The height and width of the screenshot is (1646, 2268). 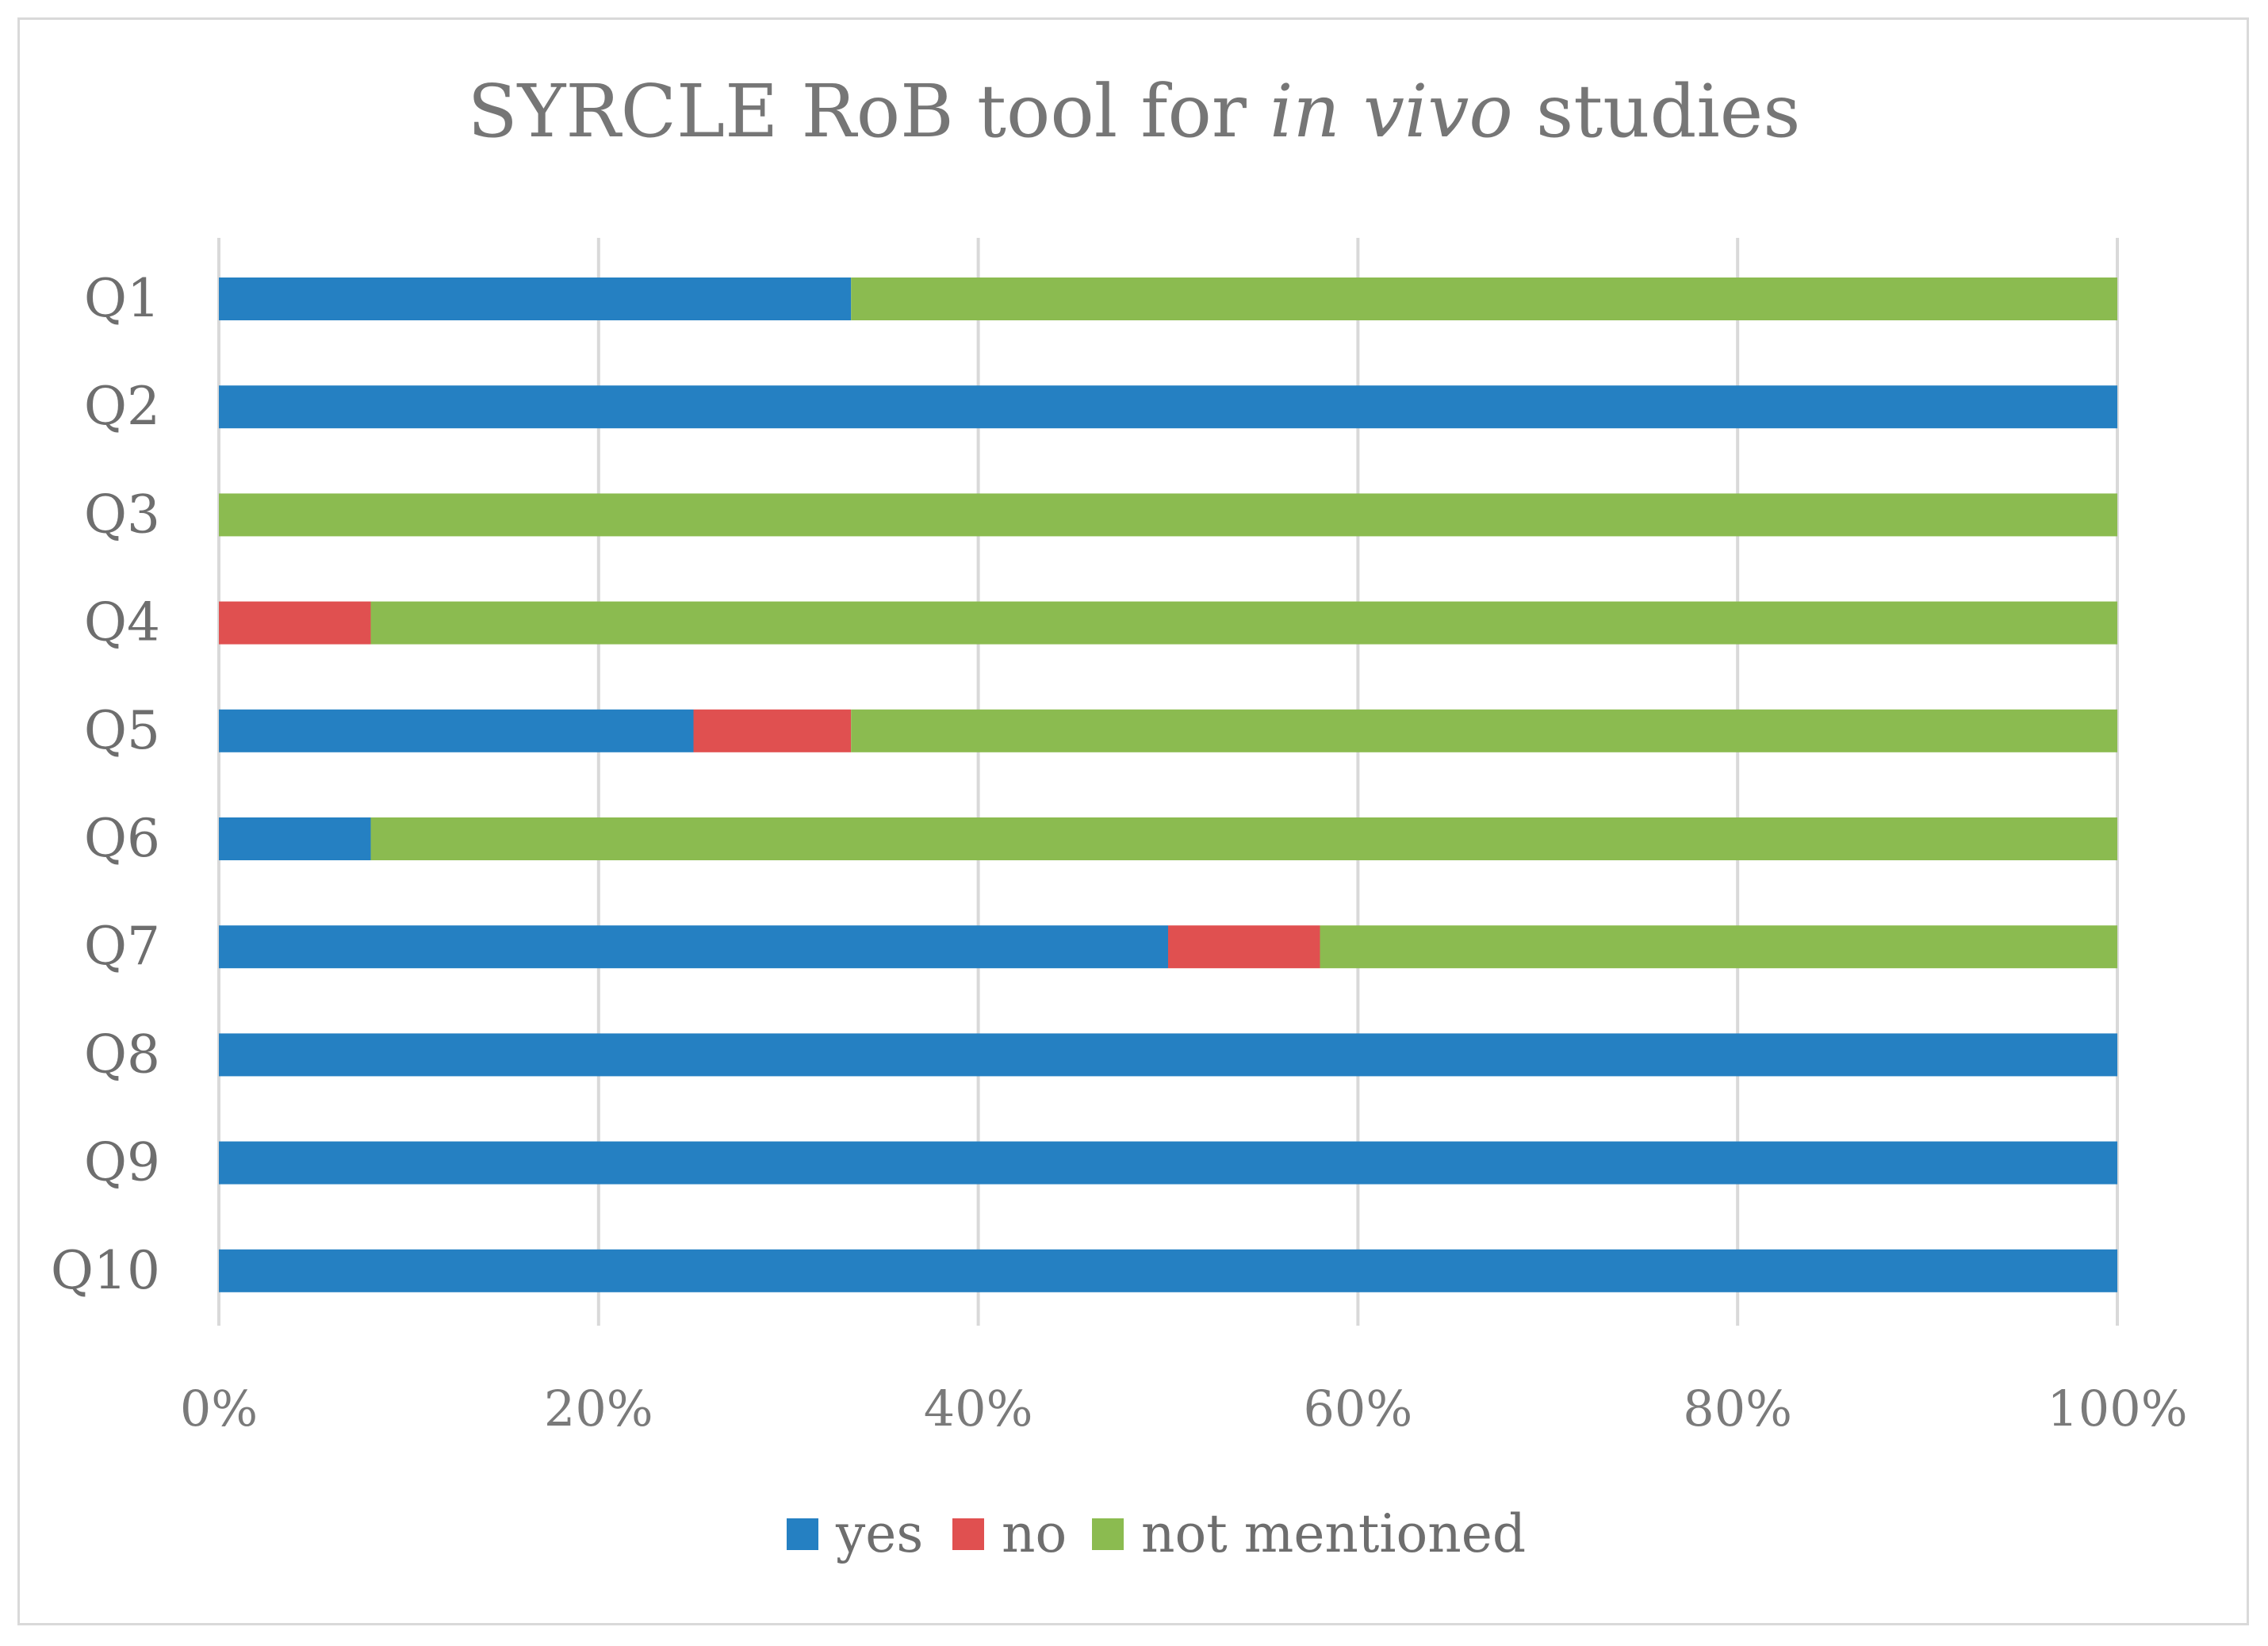 I want to click on category-label: Q8, so click(x=122, y=1055).